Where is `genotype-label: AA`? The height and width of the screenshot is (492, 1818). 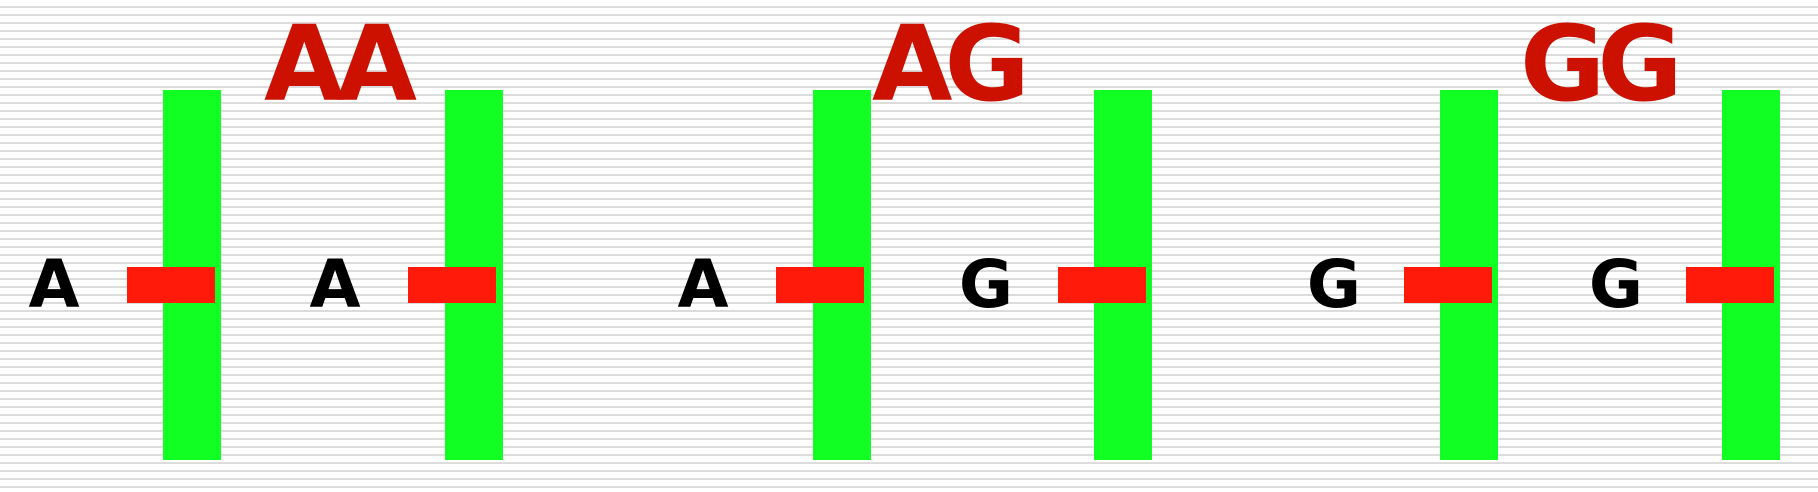
genotype-label: AA is located at coordinates (340, 64).